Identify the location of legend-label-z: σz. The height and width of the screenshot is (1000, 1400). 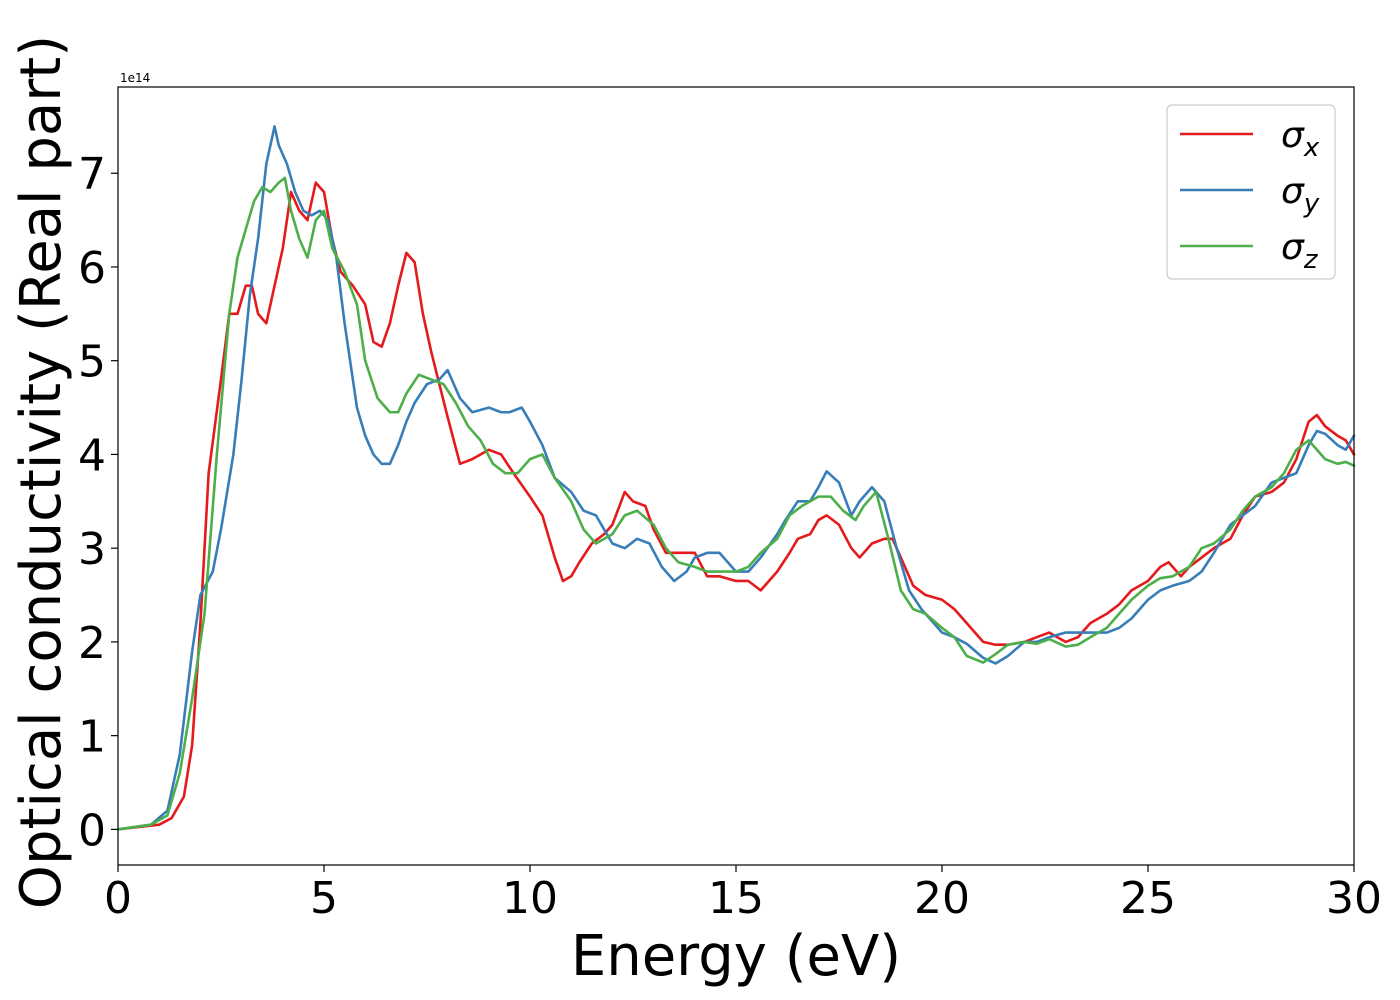
(1300, 251).